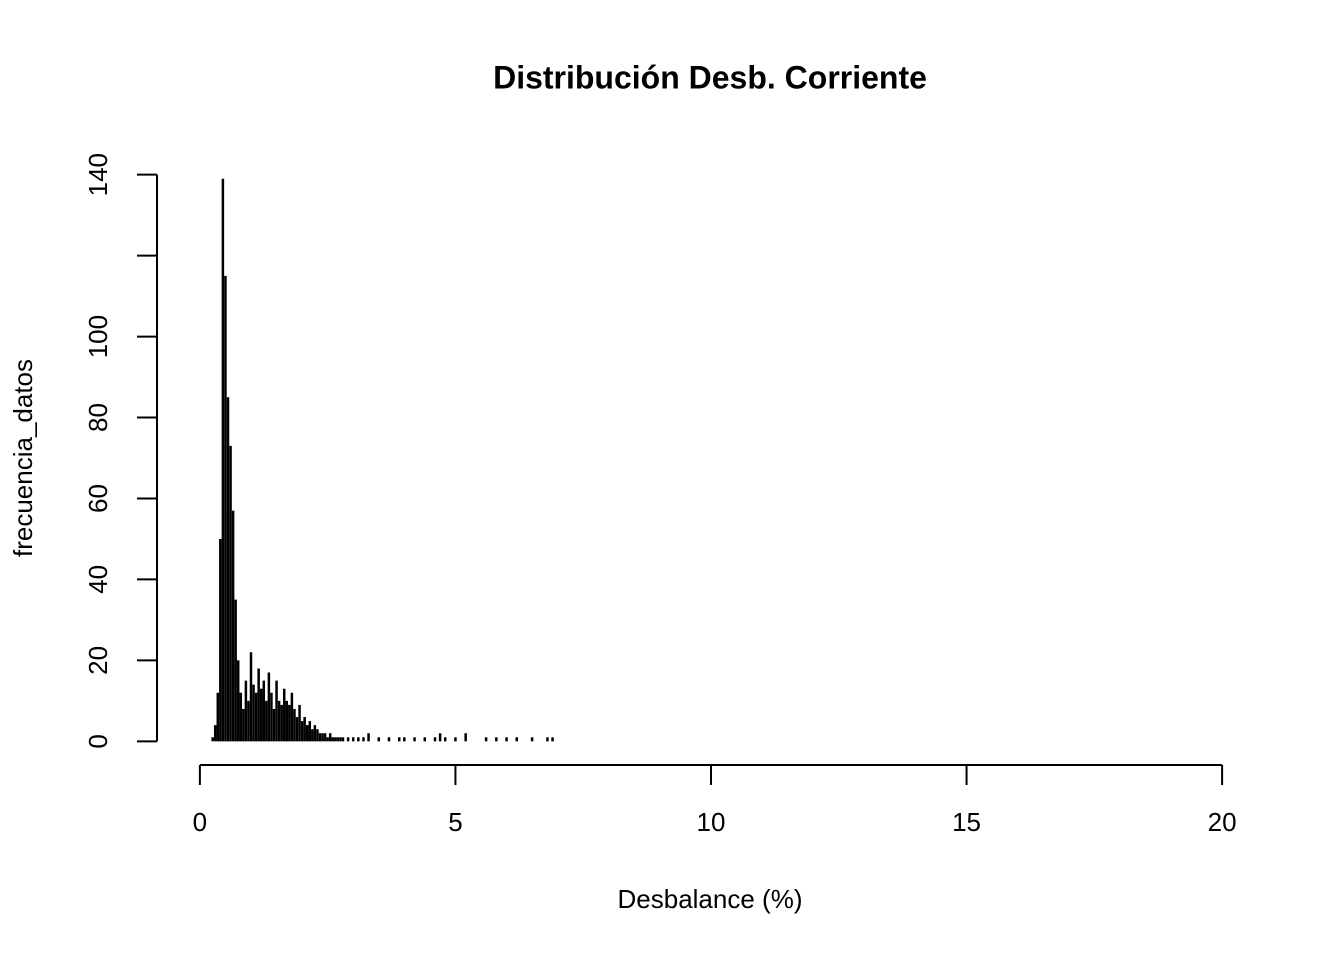  I want to click on x-tick-label: 10, so click(711, 822).